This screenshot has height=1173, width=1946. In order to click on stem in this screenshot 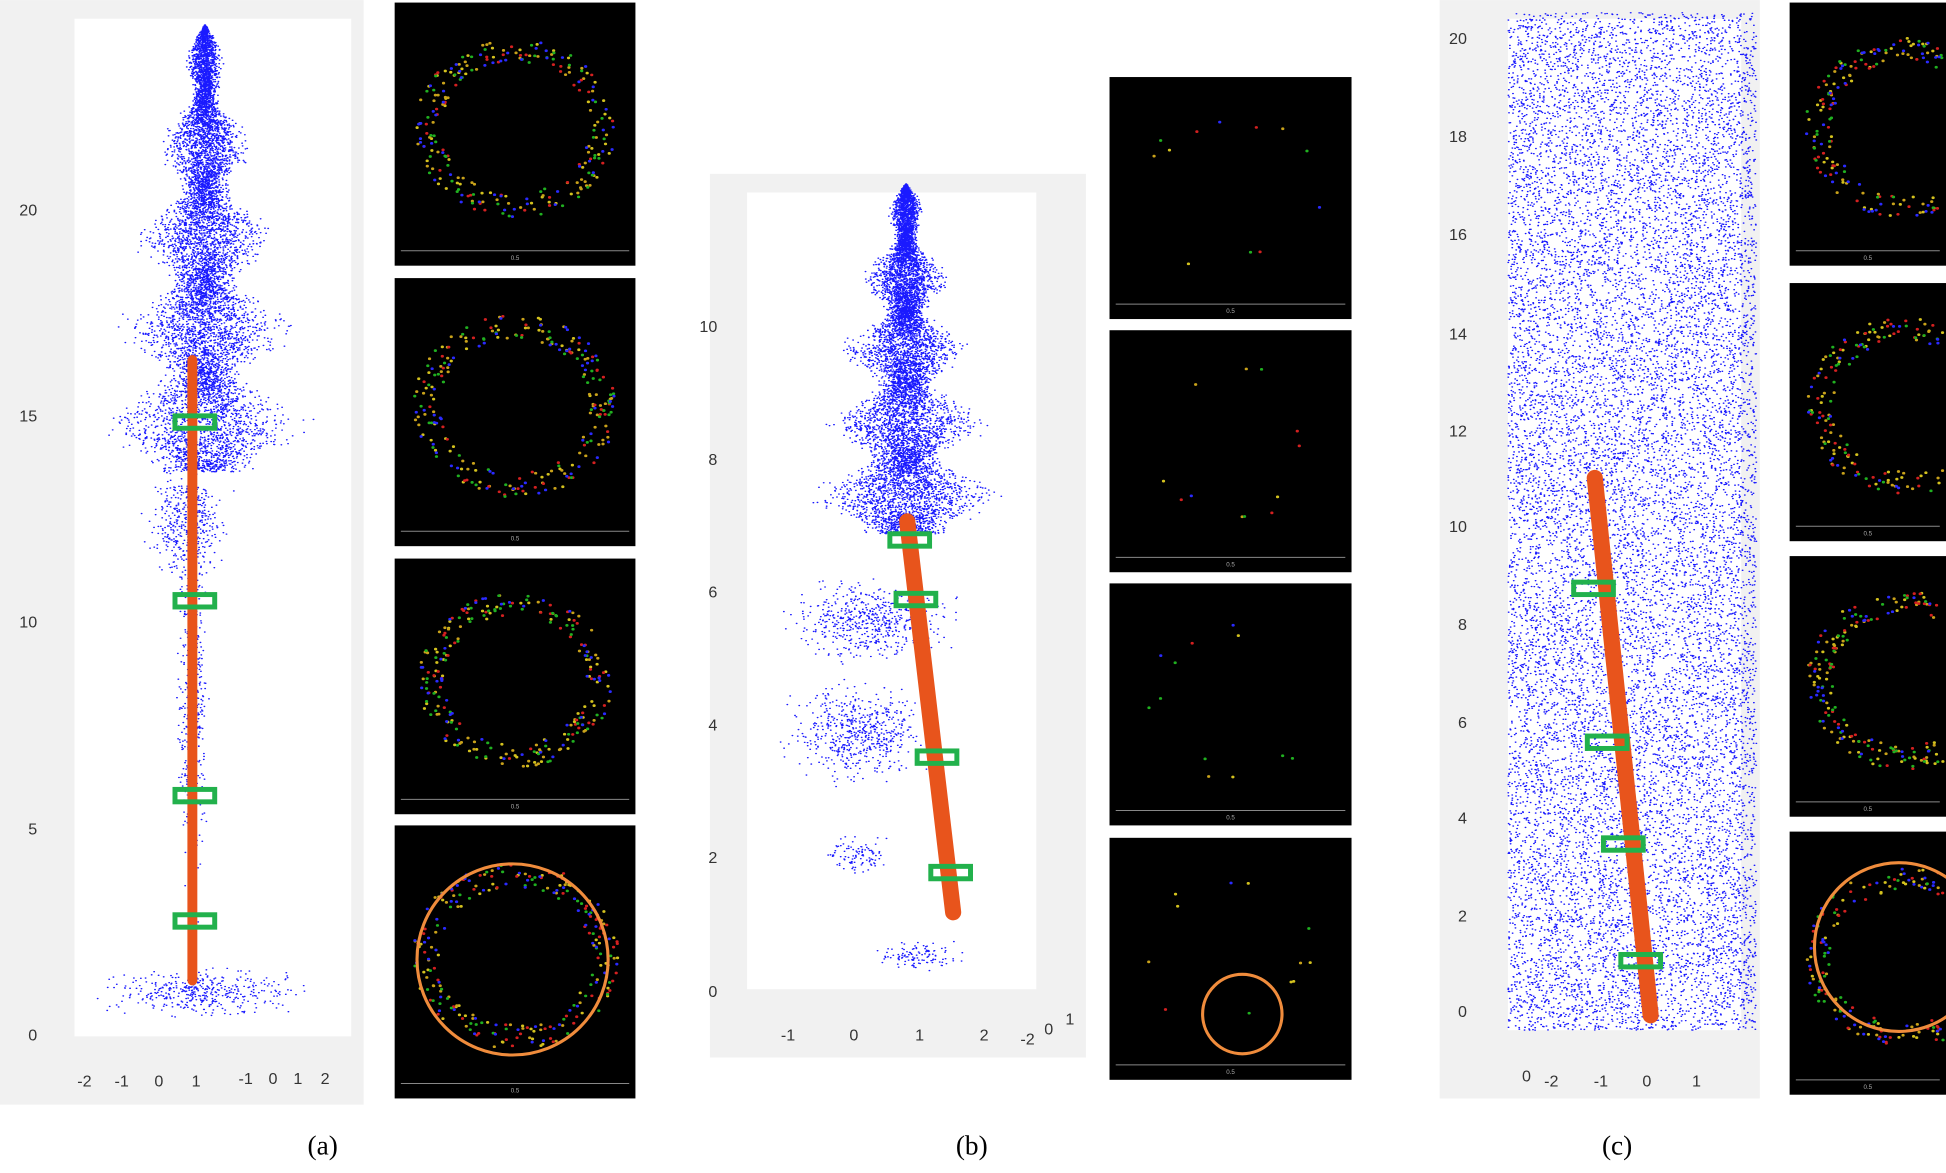, I will do `click(930, 717)`.